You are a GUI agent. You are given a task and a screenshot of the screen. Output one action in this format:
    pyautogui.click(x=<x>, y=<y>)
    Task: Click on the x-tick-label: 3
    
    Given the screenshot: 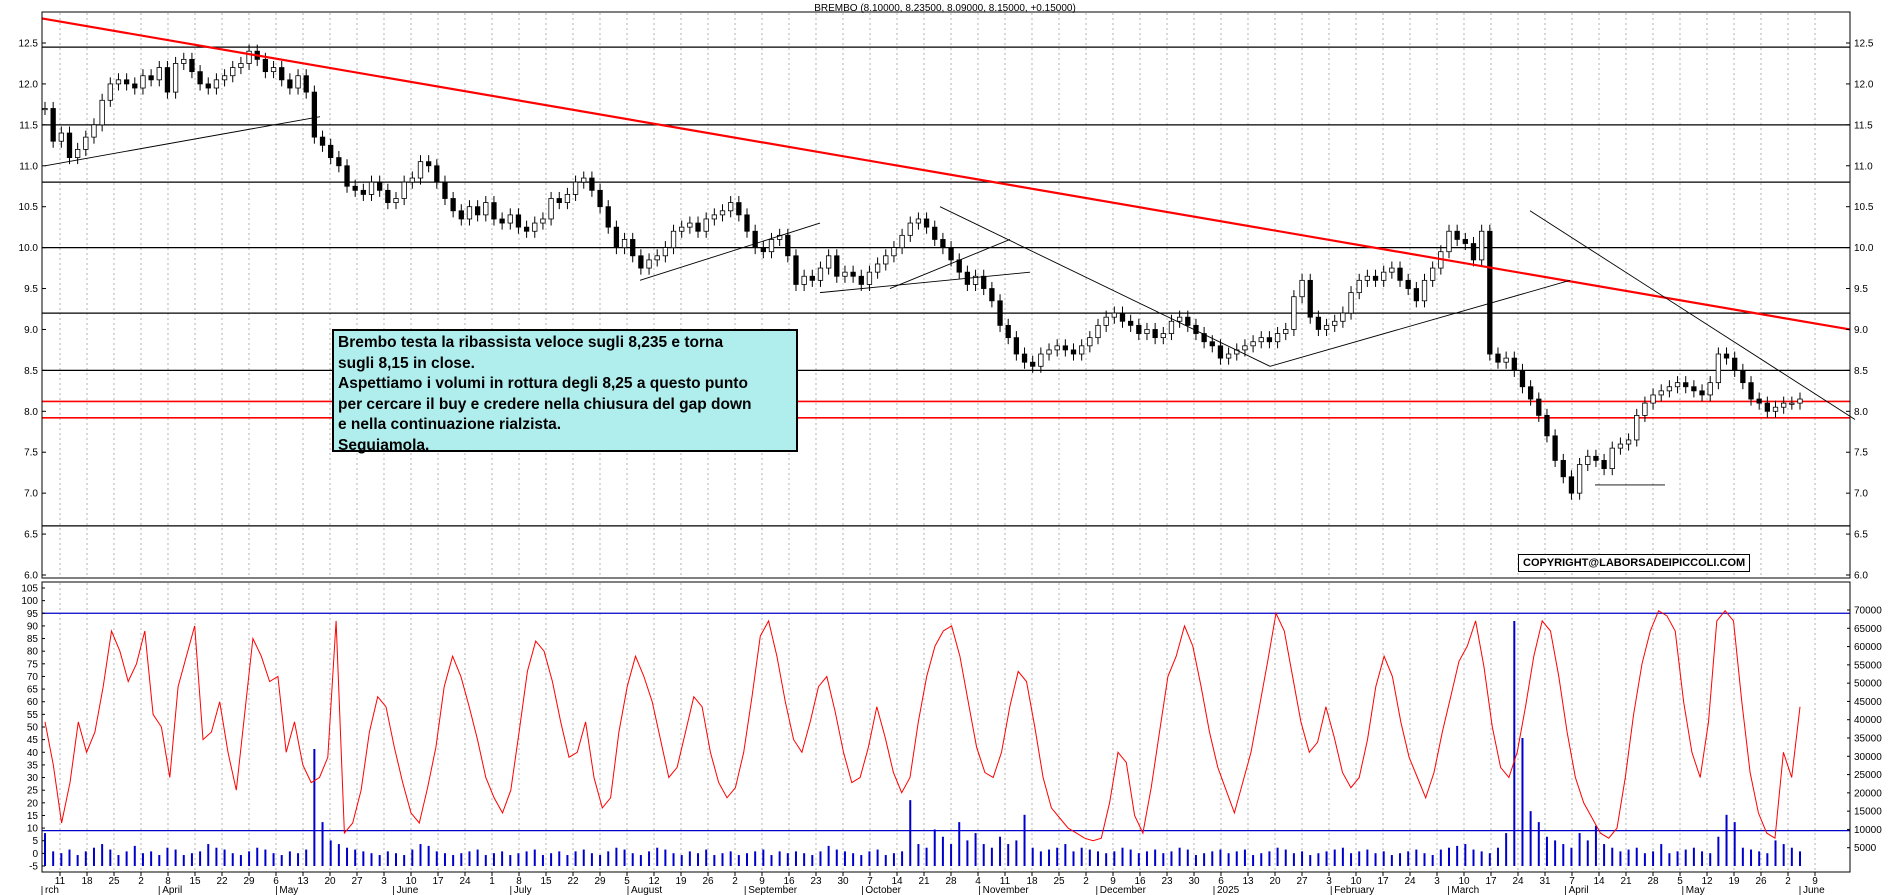 What is the action you would take?
    pyautogui.click(x=384, y=881)
    